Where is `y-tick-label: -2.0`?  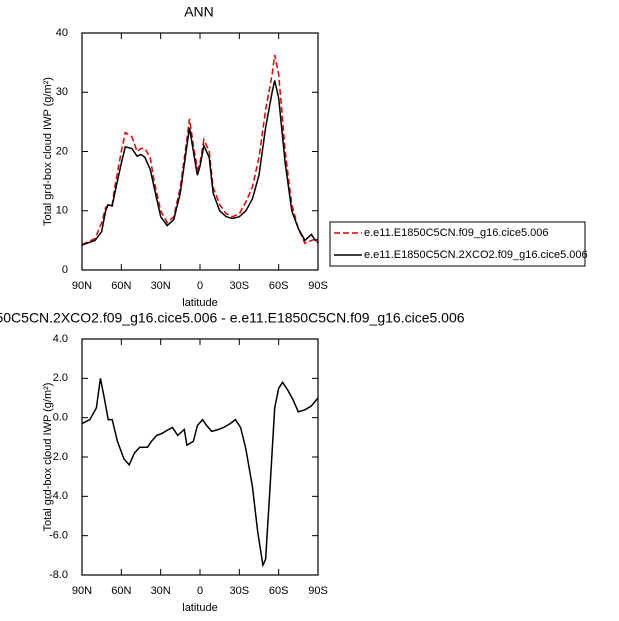
y-tick-label: -2.0 is located at coordinates (58, 457).